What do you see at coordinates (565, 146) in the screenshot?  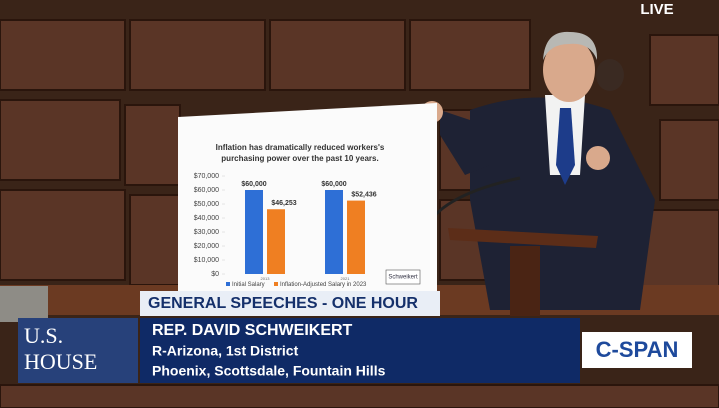 I see `speaker-tie` at bounding box center [565, 146].